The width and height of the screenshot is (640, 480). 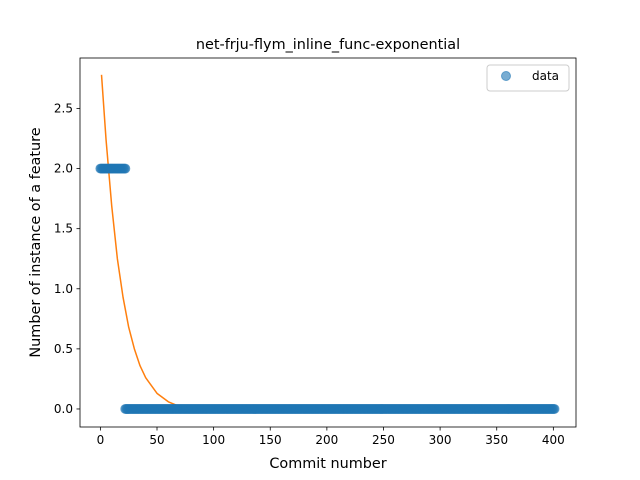 I want to click on x-tick-label: 150, so click(x=270, y=440).